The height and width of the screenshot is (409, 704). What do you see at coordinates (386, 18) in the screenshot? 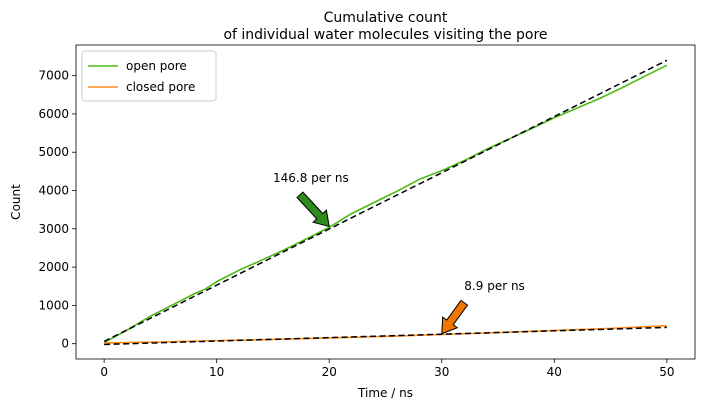
I see `chart-title-line-1: Cumulative count` at bounding box center [386, 18].